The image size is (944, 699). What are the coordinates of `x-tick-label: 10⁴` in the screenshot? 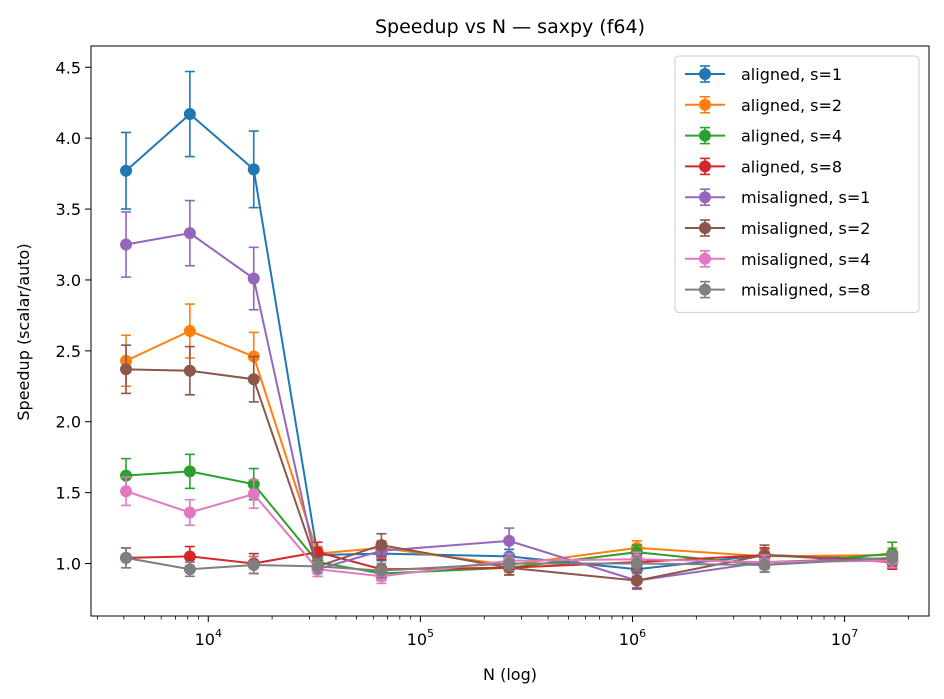 It's located at (208, 638).